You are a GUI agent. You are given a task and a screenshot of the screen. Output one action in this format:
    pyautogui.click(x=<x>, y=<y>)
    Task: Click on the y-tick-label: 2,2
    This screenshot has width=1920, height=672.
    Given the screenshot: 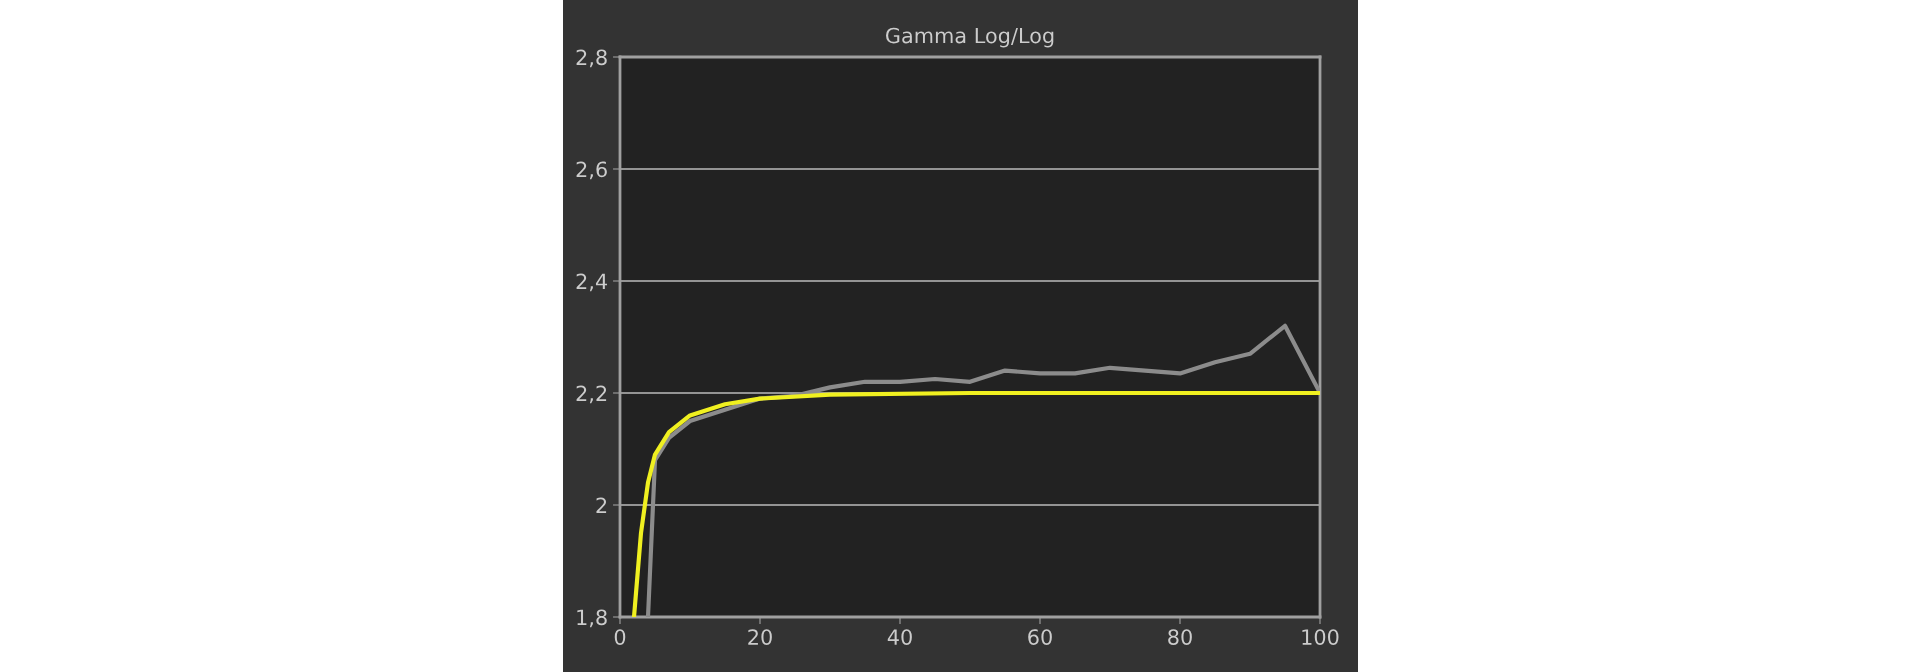 What is the action you would take?
    pyautogui.click(x=591, y=394)
    